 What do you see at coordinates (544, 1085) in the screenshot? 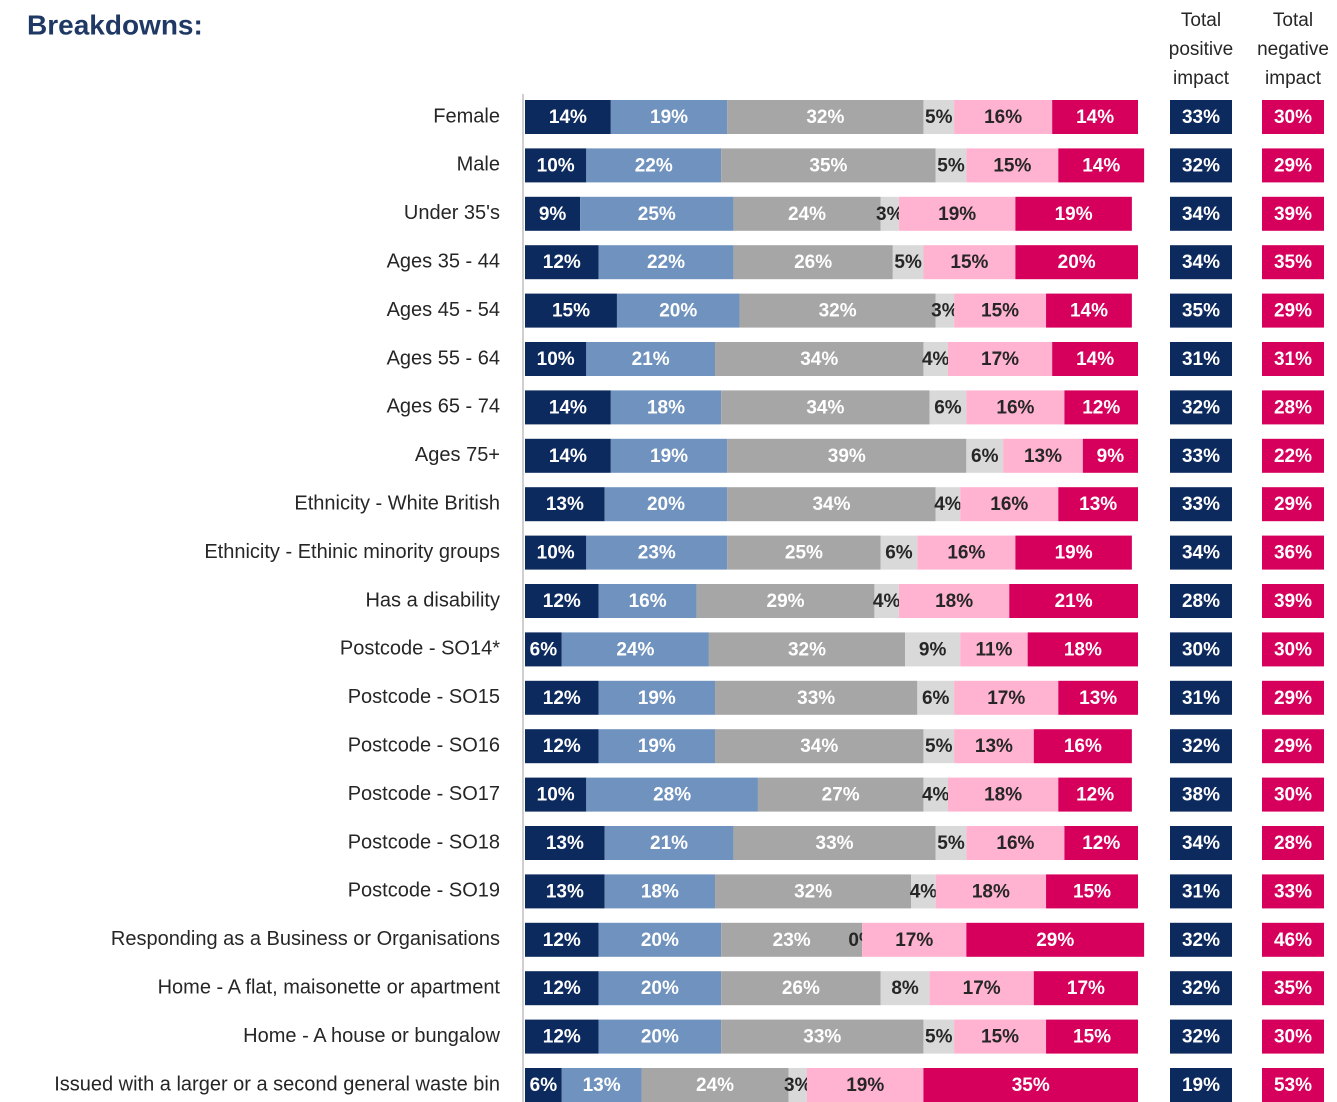
I see `value-label: 6%` at bounding box center [544, 1085].